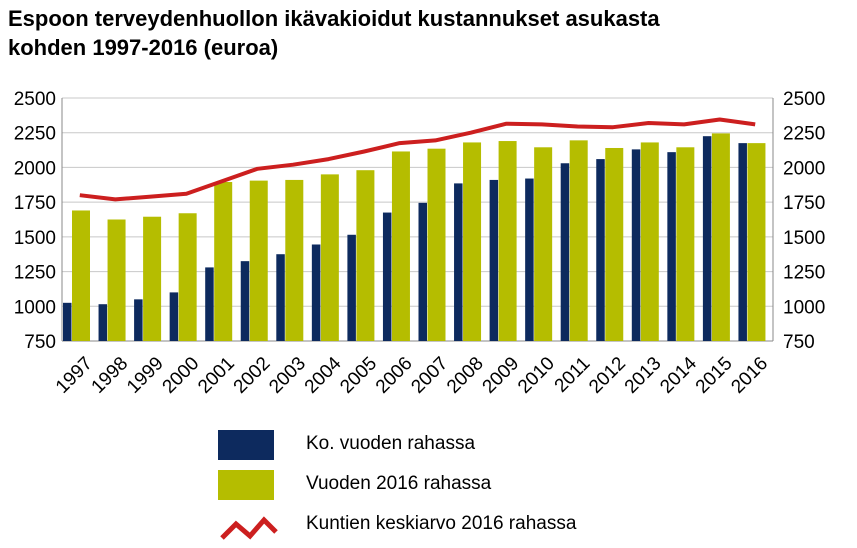 This screenshot has width=857, height=548. Describe the element at coordinates (441, 523) in the screenshot. I see `legend-label-series-3: Kuntien keskiarvo 2016 rahassa` at that location.